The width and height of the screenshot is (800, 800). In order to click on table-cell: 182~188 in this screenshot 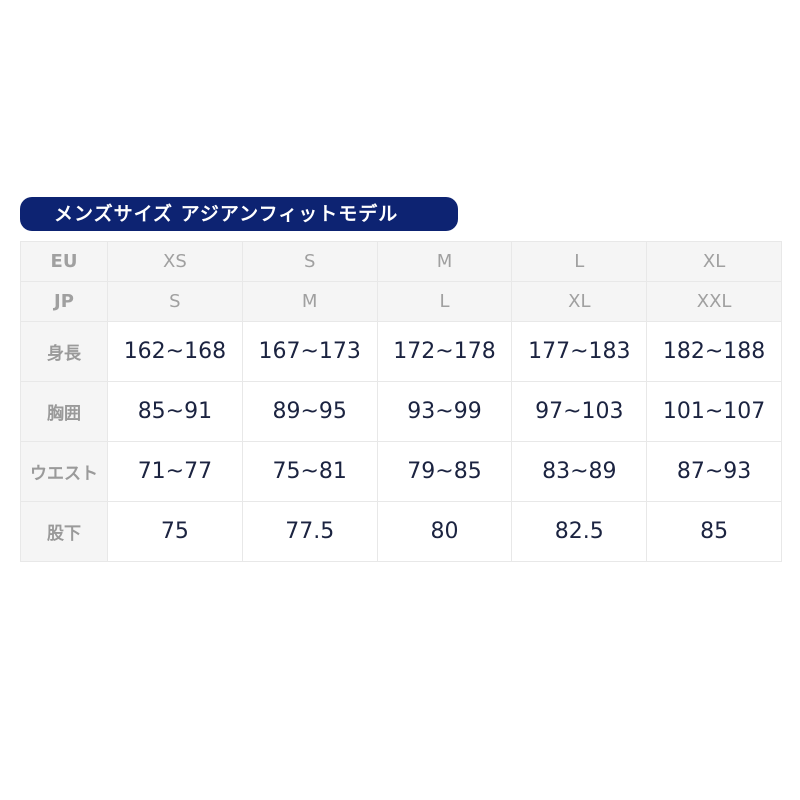, I will do `click(714, 351)`.